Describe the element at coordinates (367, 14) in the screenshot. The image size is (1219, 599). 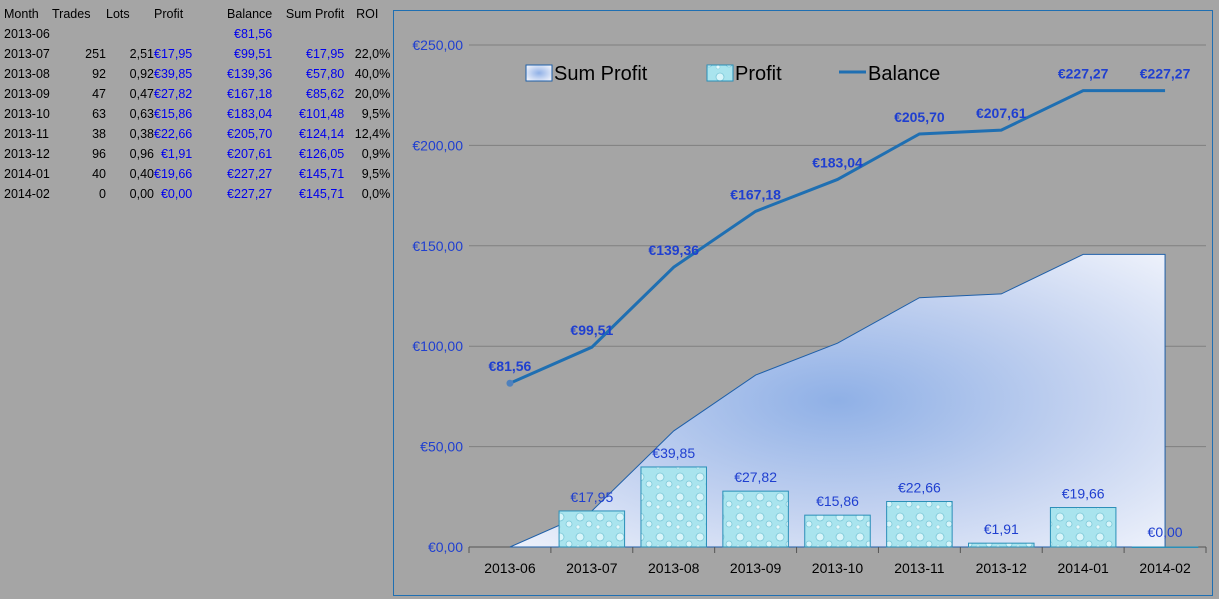
I see `header-roi: ROI` at that location.